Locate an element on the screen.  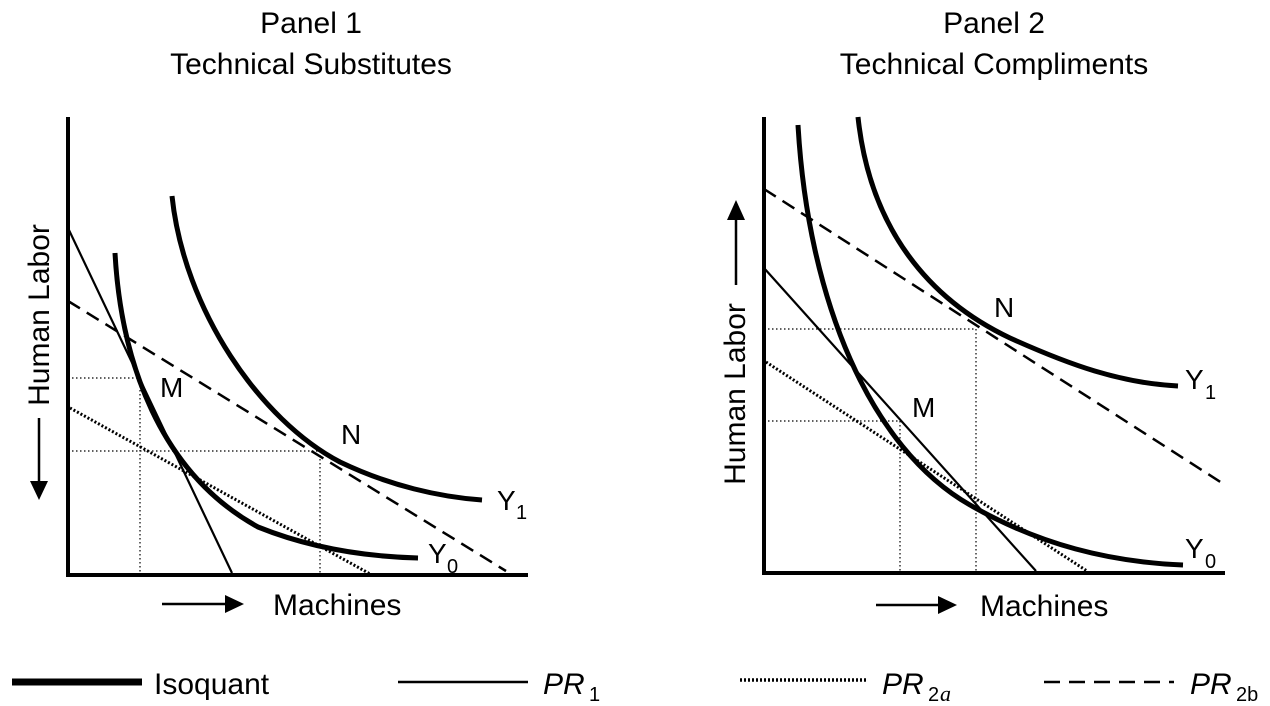
panel-2-label-y0: Y is located at coordinates (1194, 548).